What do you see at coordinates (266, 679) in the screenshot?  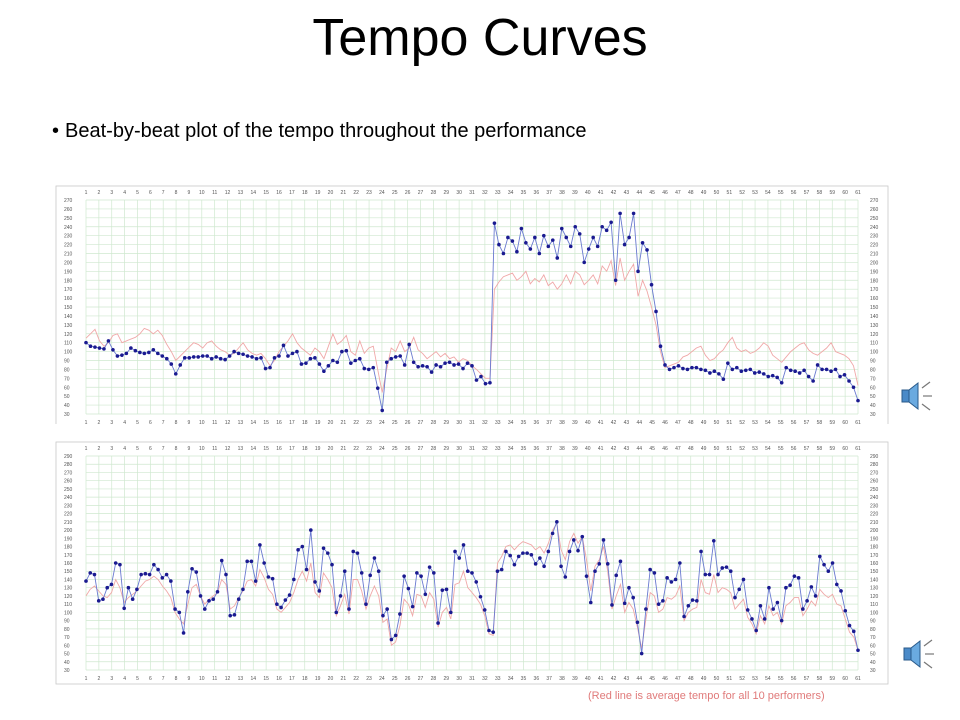 I see `x-tick-label-bottom: 15` at bounding box center [266, 679].